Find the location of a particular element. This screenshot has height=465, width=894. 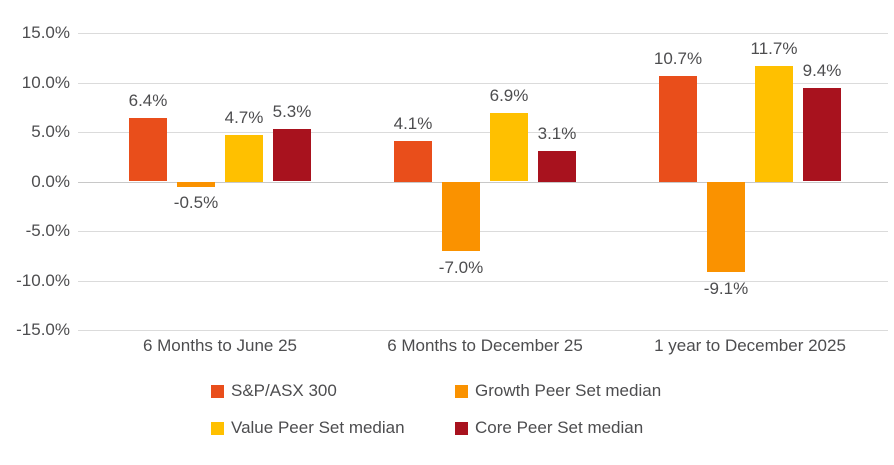

bar-value-label: -9.1% is located at coordinates (726, 288).